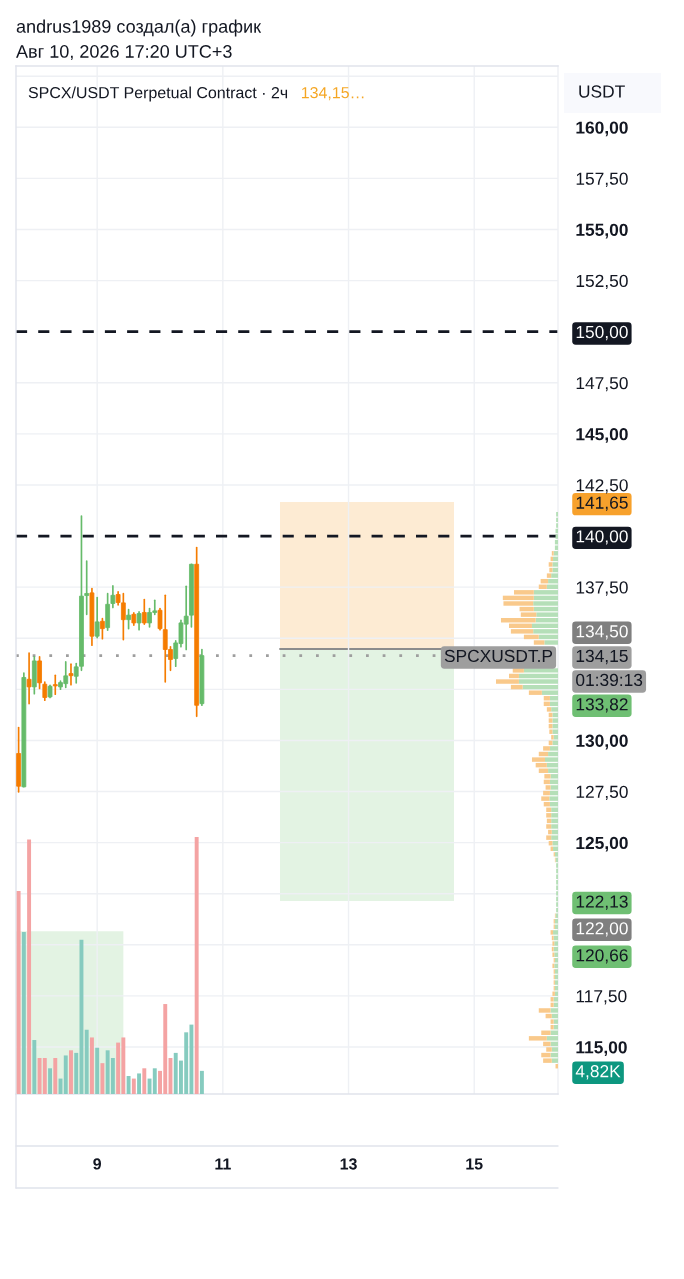  Describe the element at coordinates (602, 632) in the screenshot. I see `text: 134,50` at that location.